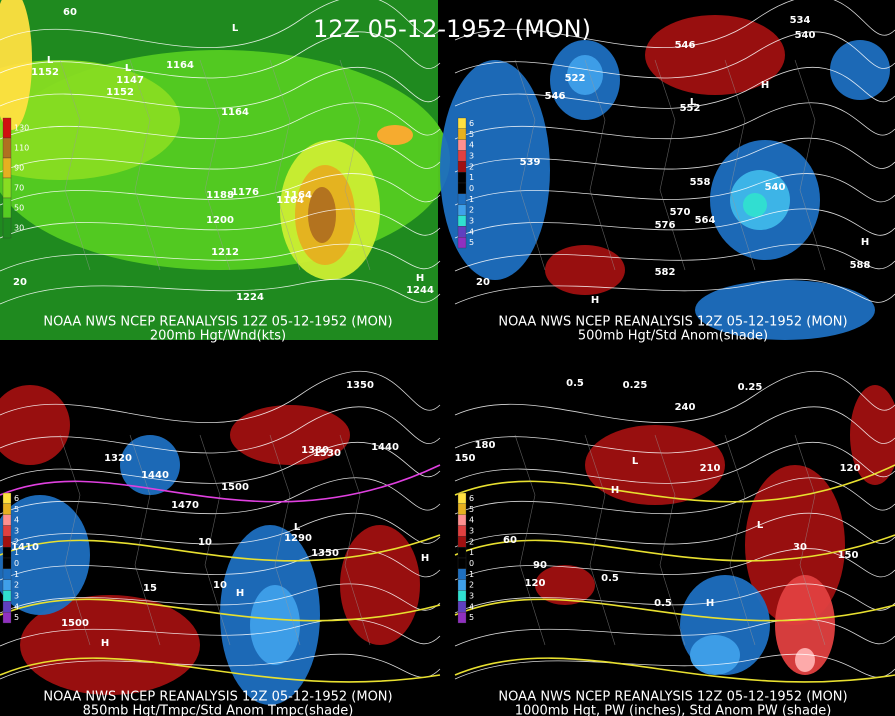 Image resolution: width=895 pixels, height=716 pixels. Describe the element at coordinates (220, 195) in the screenshot. I see `contour-label: 1188` at that location.